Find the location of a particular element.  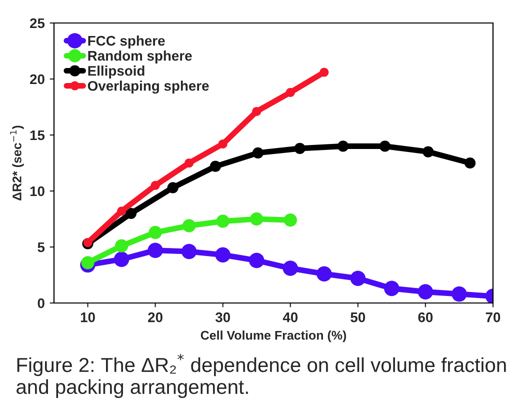

x-tick-label: 20 is located at coordinates (155, 317).